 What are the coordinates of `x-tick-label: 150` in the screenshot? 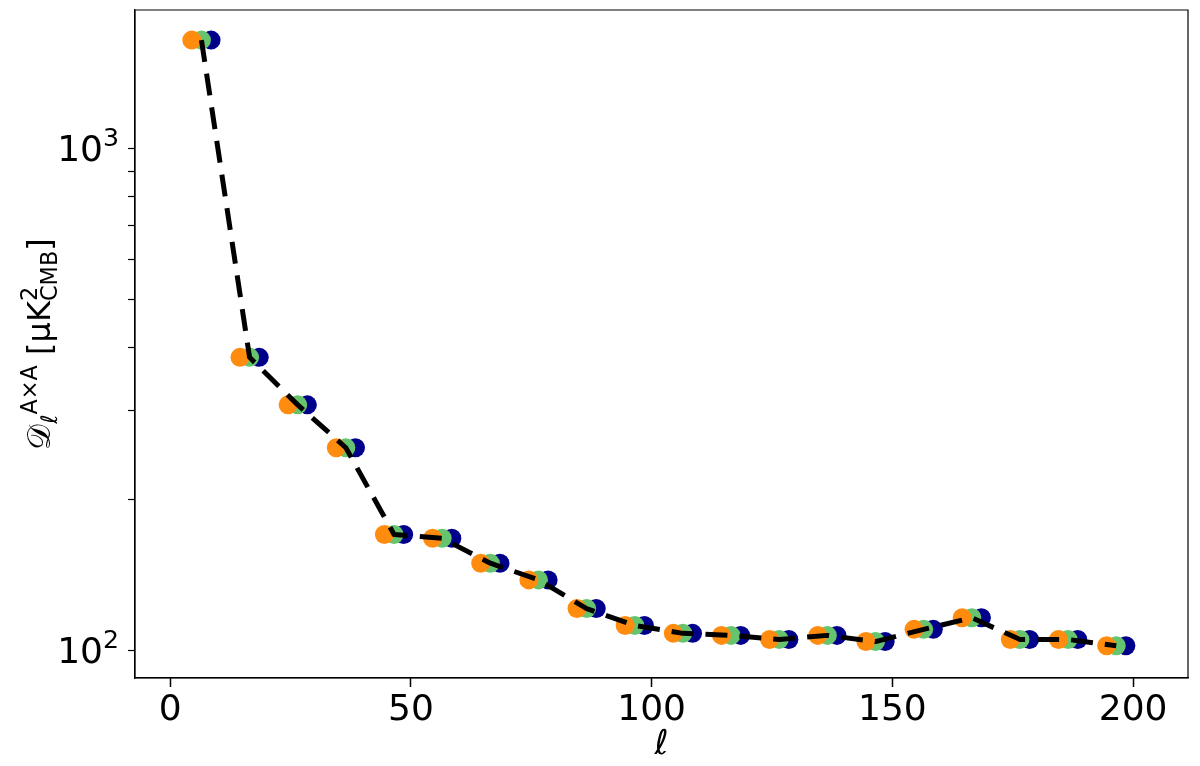 It's located at (892, 707).